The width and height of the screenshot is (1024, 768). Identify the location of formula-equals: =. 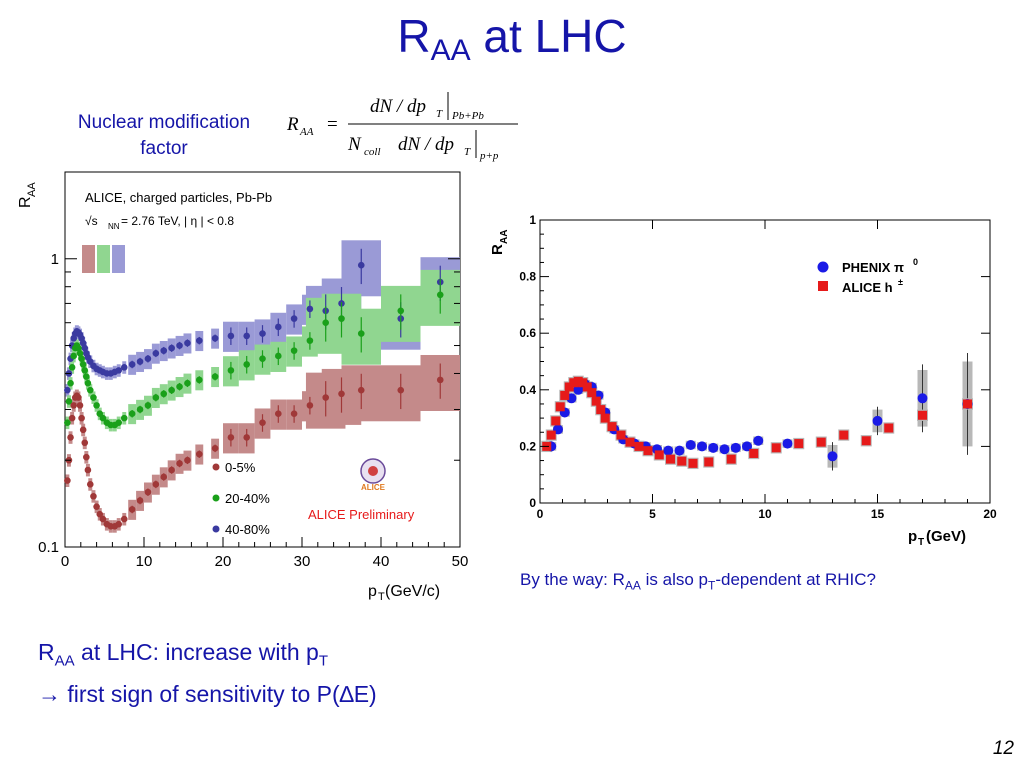
(332, 124).